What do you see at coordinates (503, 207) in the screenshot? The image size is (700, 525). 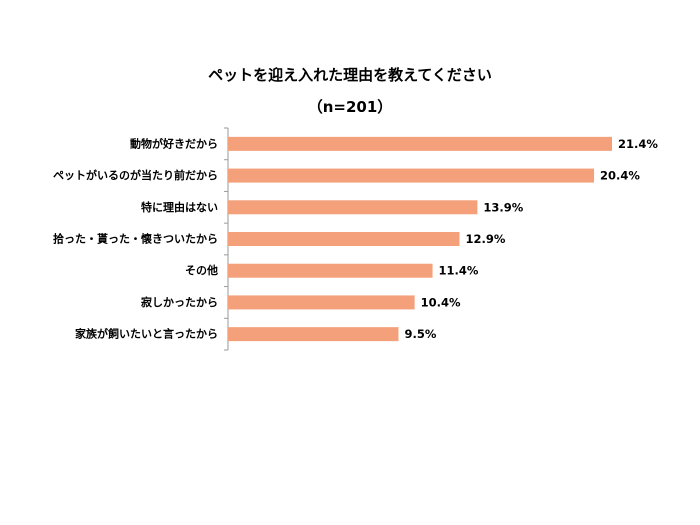 I see `value-label: 13.9%` at bounding box center [503, 207].